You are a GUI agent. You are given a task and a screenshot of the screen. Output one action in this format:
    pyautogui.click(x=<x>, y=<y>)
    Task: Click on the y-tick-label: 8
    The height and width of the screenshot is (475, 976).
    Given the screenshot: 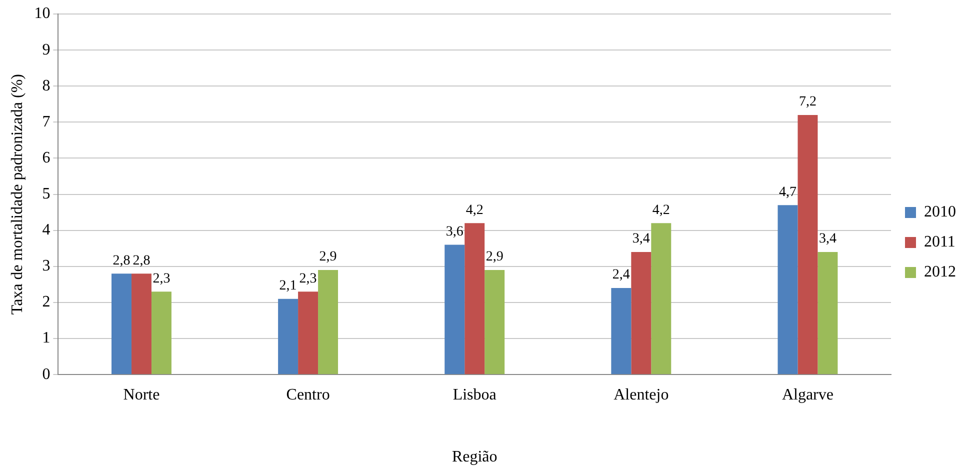 What is the action you would take?
    pyautogui.click(x=46, y=85)
    